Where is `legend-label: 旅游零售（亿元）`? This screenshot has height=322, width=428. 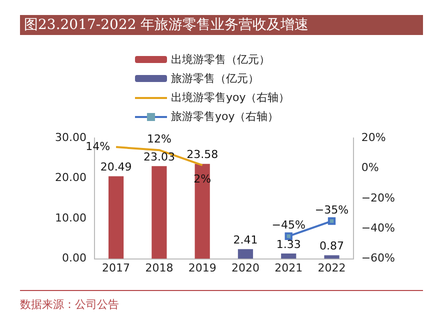
legend-label: 旅游零售（亿元） is located at coordinates (215, 78).